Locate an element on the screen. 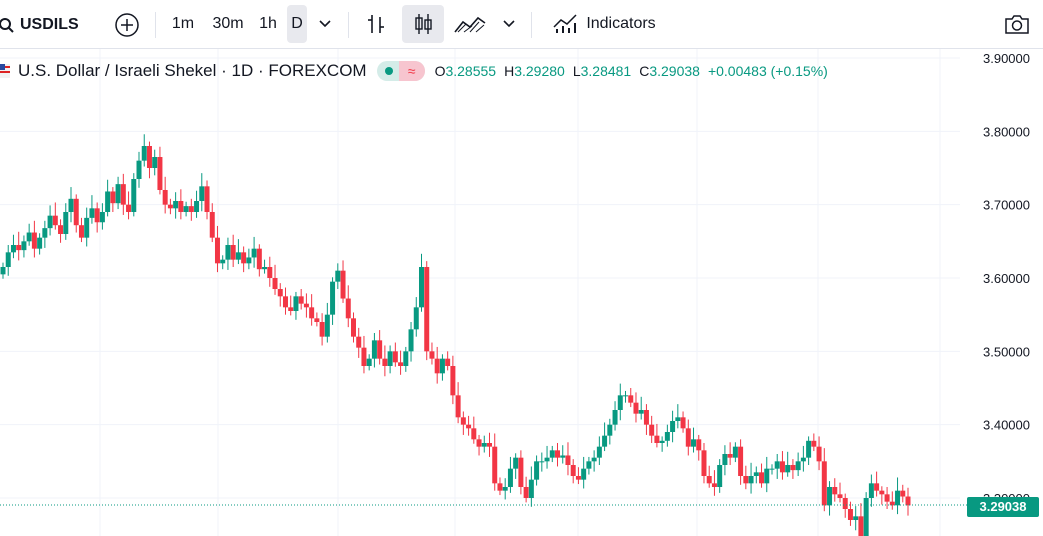 Image resolution: width=1043 pixels, height=536 pixels. indicators-button: Indicators is located at coordinates (604, 24).